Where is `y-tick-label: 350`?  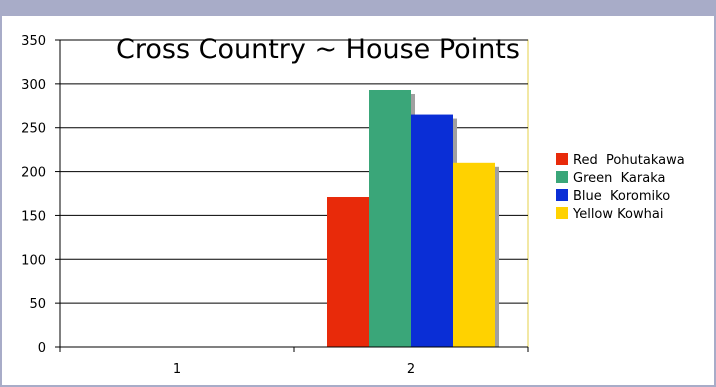 y-tick-label: 350 is located at coordinates (33, 41).